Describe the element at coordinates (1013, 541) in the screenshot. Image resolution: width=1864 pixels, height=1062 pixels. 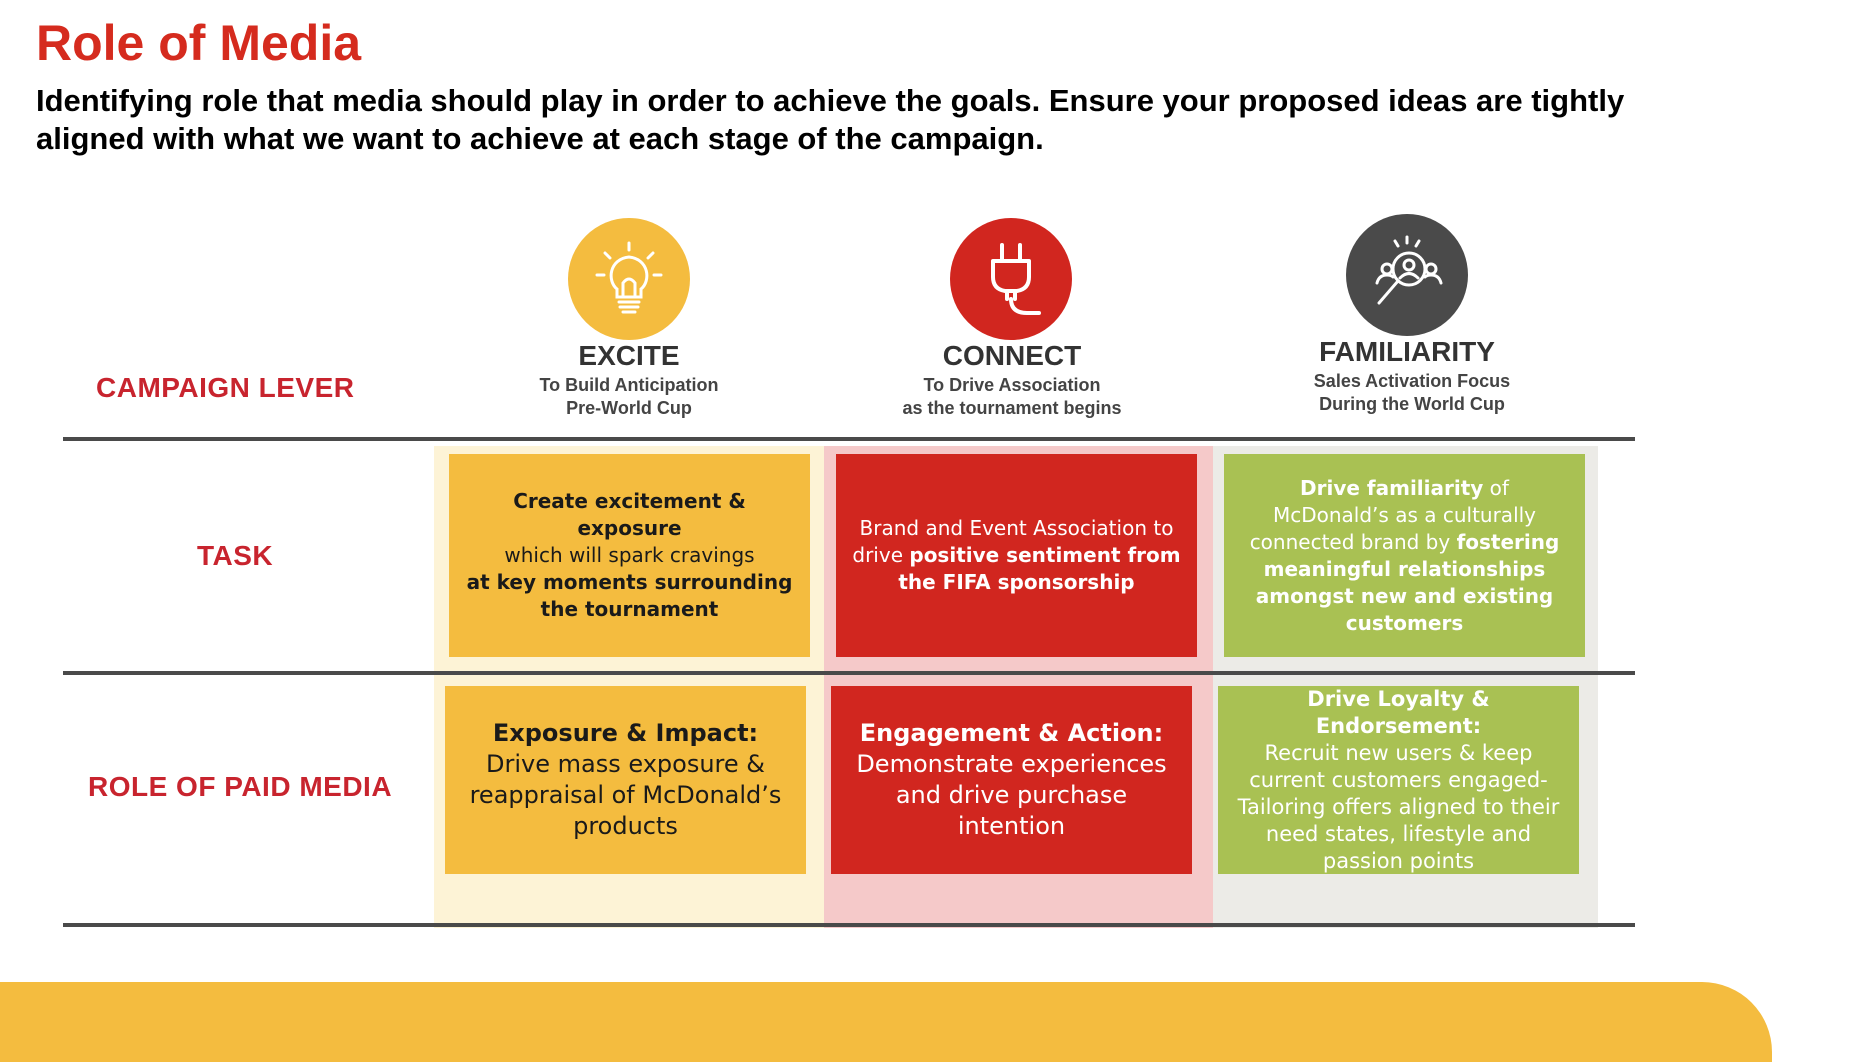
I see `task-connect-text-1: Brand and Event Association to drive` at that location.